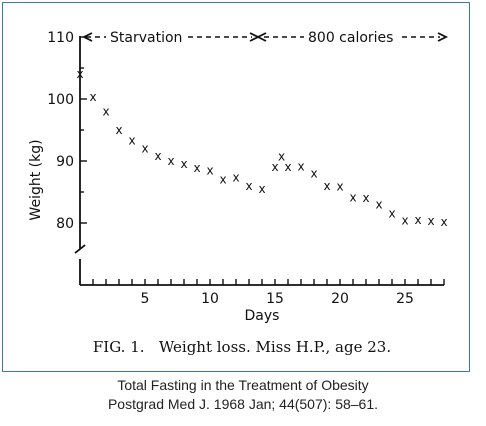 The width and height of the screenshot is (486, 426). Describe the element at coordinates (92, 97) in the screenshot. I see `data-point-1: x` at that location.